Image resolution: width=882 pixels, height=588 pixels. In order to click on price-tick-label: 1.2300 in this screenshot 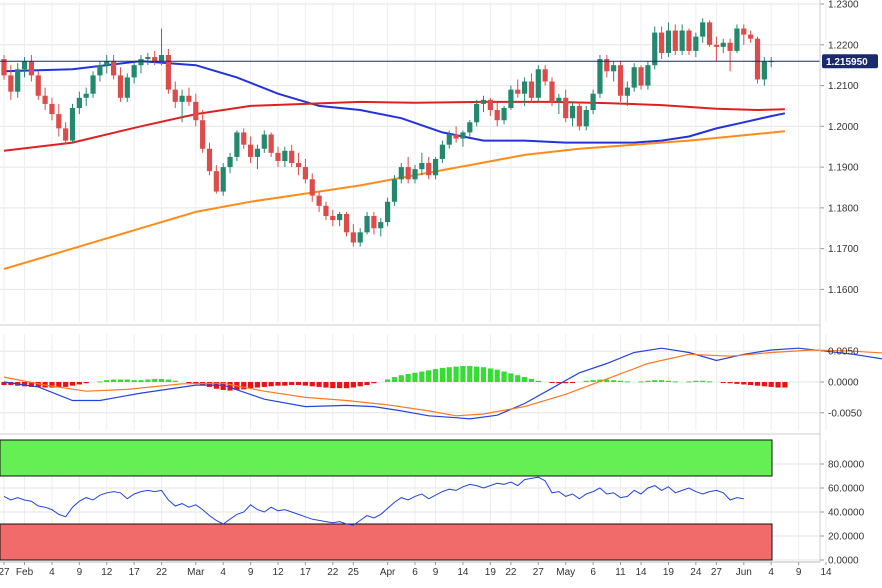, I will do `click(843, 5)`.